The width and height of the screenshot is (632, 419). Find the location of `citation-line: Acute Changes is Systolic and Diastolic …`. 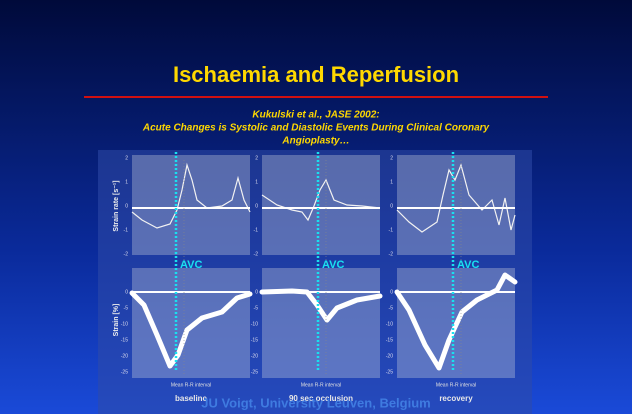

citation-line: Acute Changes is Systolic and Diastolic … is located at coordinates (316, 128).